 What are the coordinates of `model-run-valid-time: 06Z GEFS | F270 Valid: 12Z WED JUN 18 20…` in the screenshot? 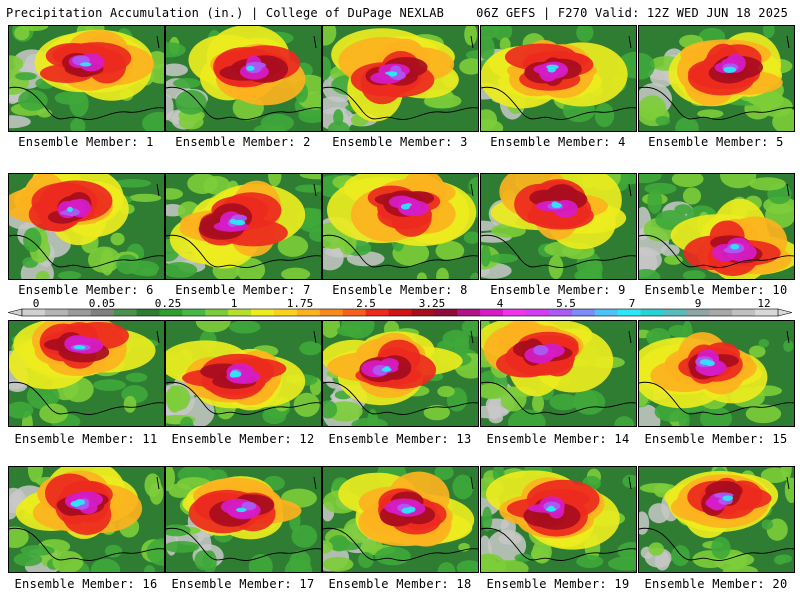 It's located at (632, 13).